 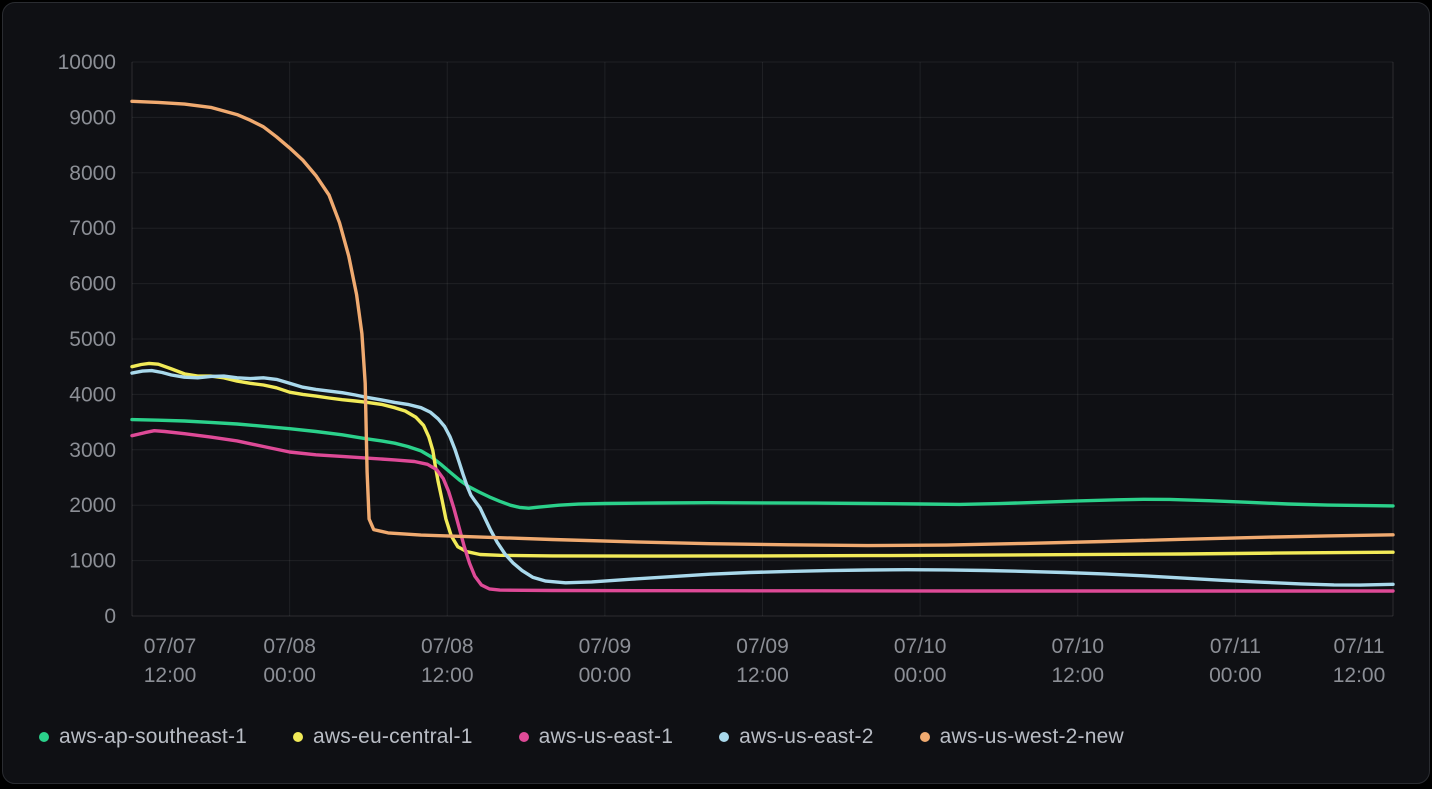 I want to click on y-tick-label: 6000, so click(x=92, y=284).